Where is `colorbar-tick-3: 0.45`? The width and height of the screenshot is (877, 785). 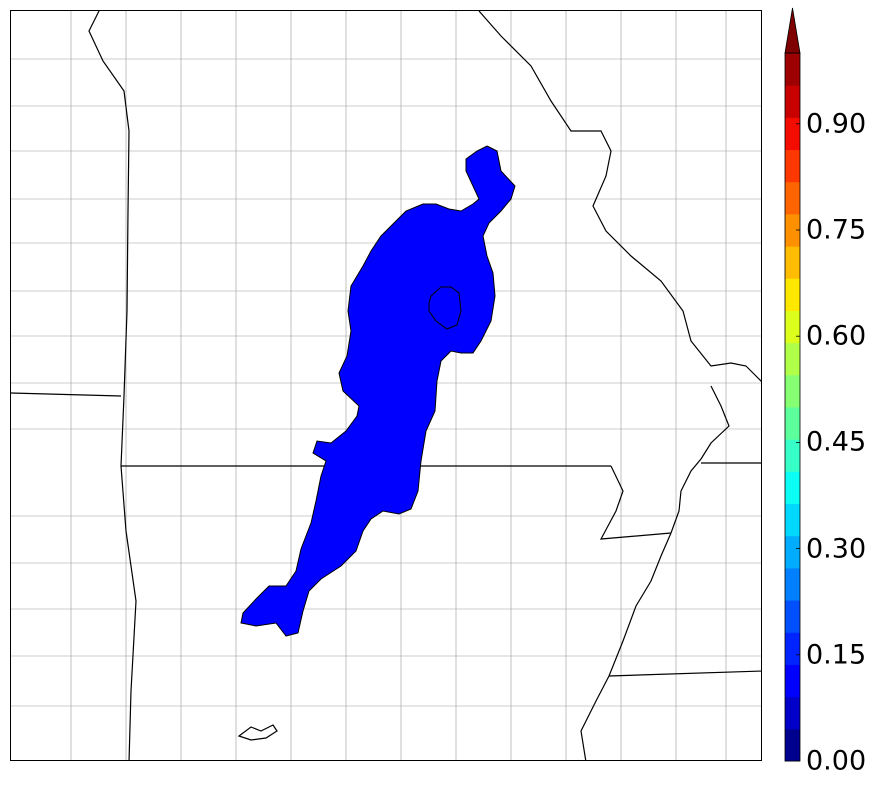
colorbar-tick-3: 0.45 is located at coordinates (836, 442).